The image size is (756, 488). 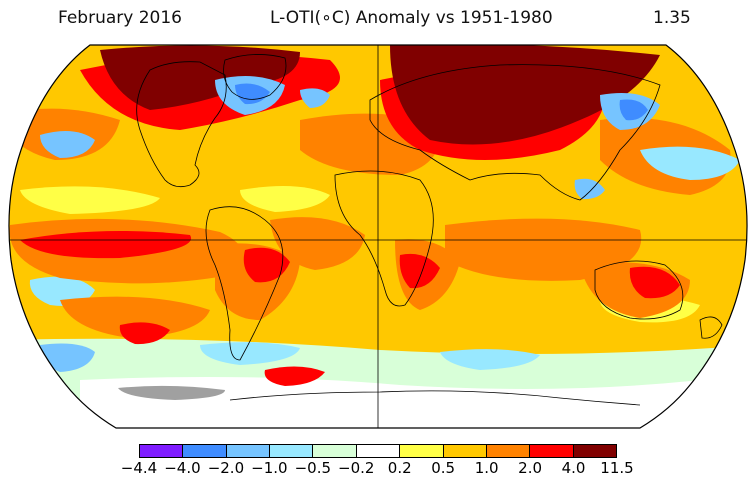 I want to click on cool-patch-s-atlantic, so click(x=250, y=353).